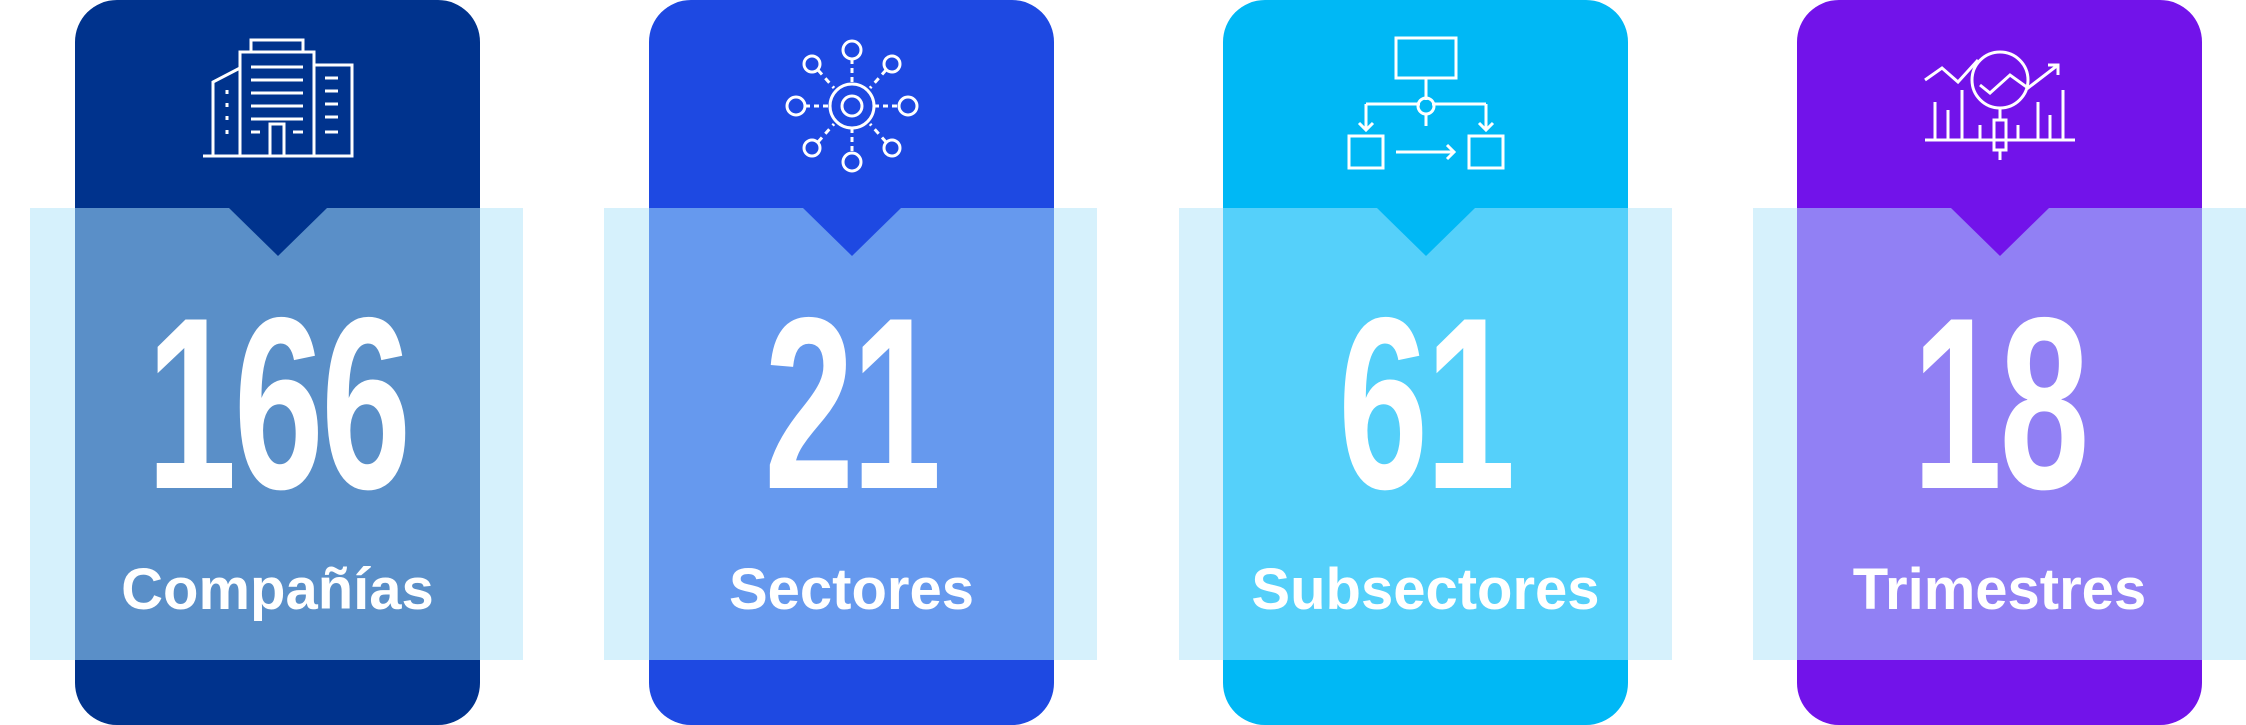 The width and height of the screenshot is (2246, 725). I want to click on stat-value: 21, so click(852, 403).